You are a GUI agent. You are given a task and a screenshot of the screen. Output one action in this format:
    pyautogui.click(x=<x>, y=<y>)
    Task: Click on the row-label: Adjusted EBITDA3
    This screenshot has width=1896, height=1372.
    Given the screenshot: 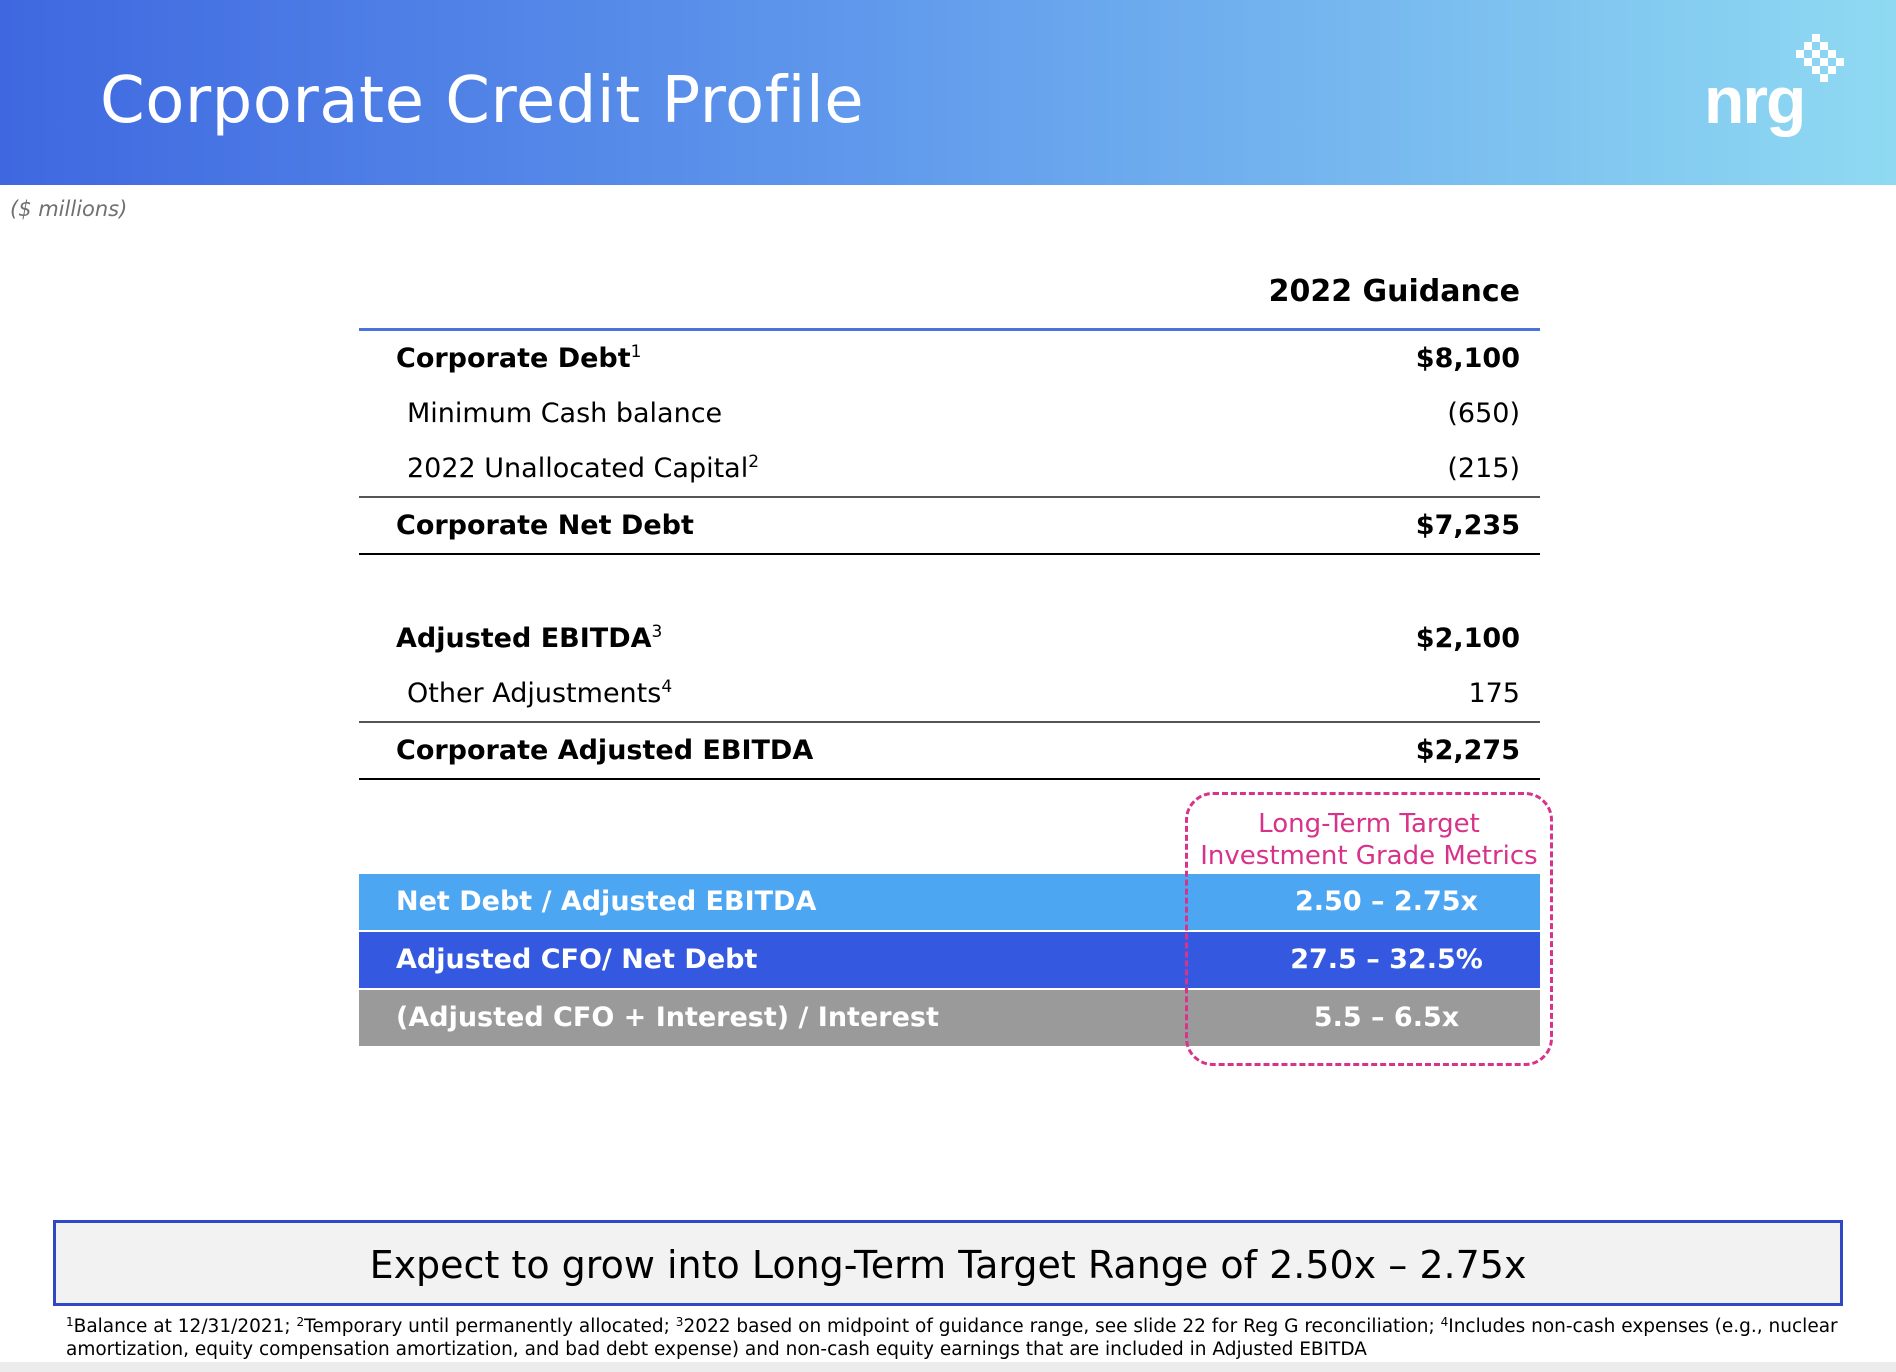 What is the action you would take?
    pyautogui.click(x=529, y=638)
    